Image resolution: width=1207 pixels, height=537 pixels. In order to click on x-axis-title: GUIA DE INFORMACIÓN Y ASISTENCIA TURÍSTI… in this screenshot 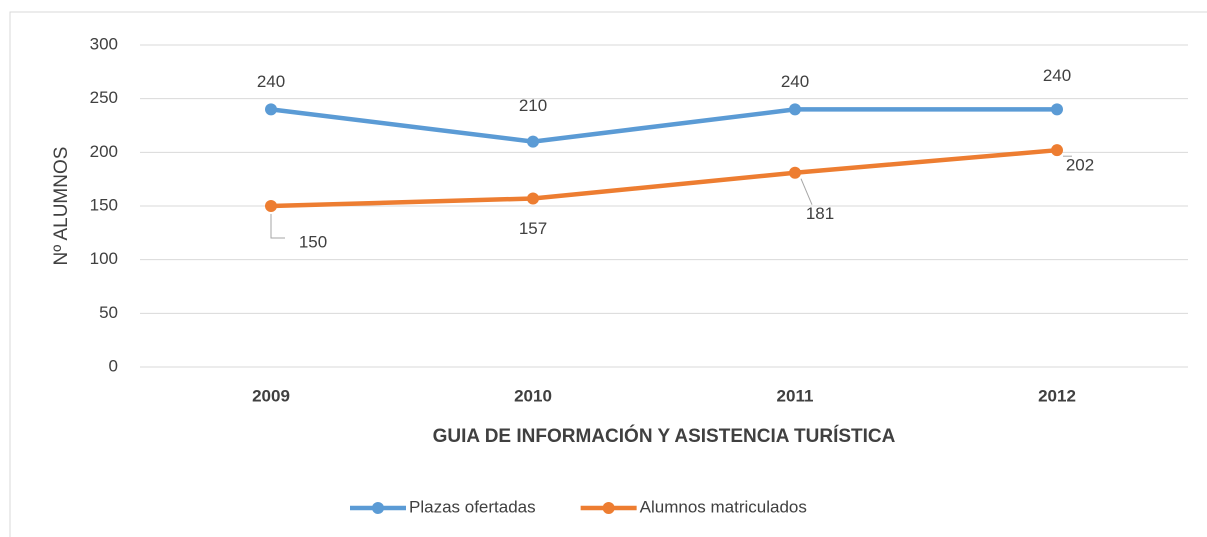, I will do `click(664, 436)`.